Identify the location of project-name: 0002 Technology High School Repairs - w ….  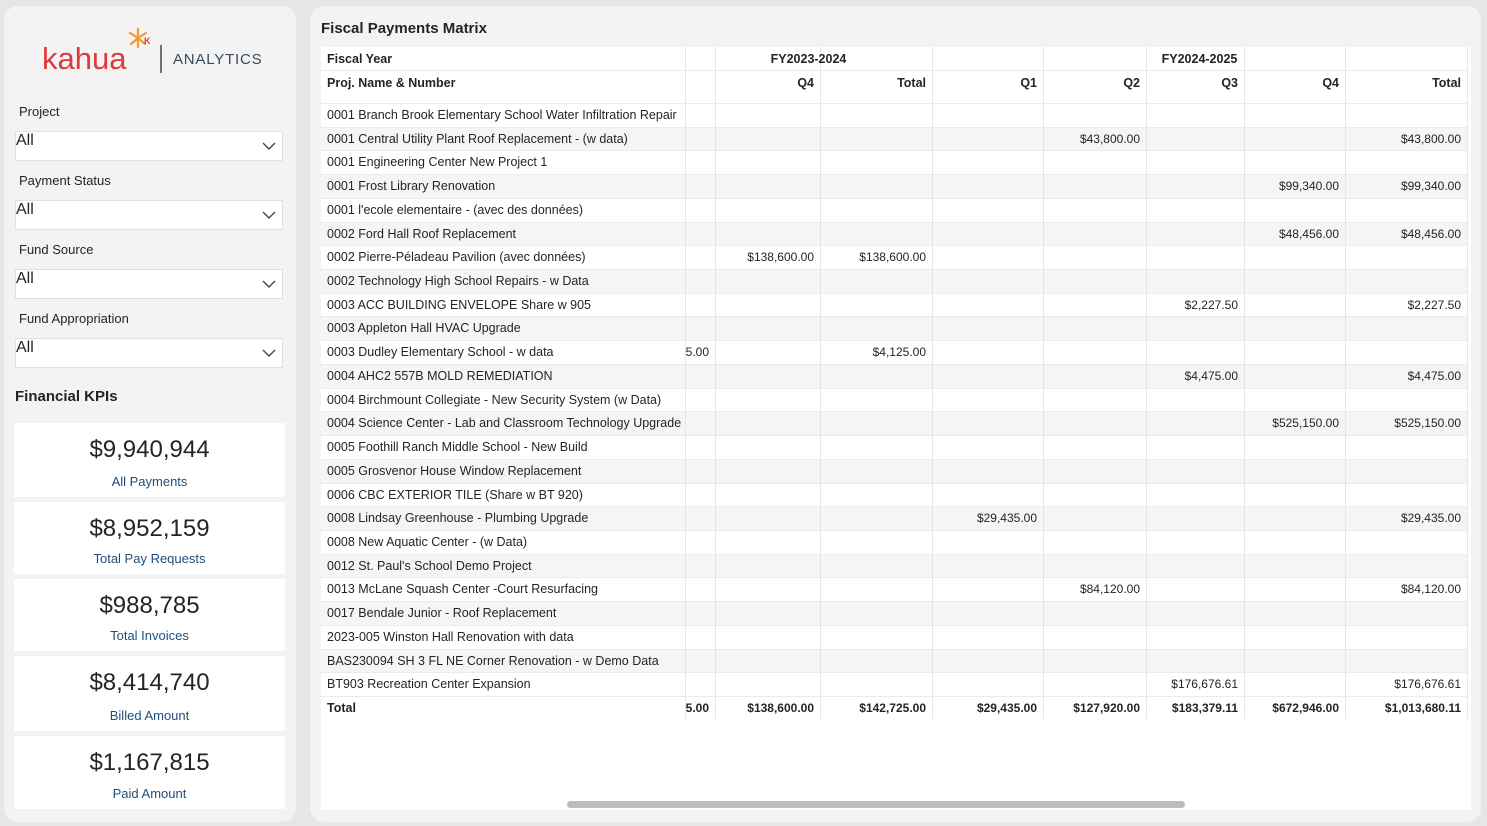
(458, 281).